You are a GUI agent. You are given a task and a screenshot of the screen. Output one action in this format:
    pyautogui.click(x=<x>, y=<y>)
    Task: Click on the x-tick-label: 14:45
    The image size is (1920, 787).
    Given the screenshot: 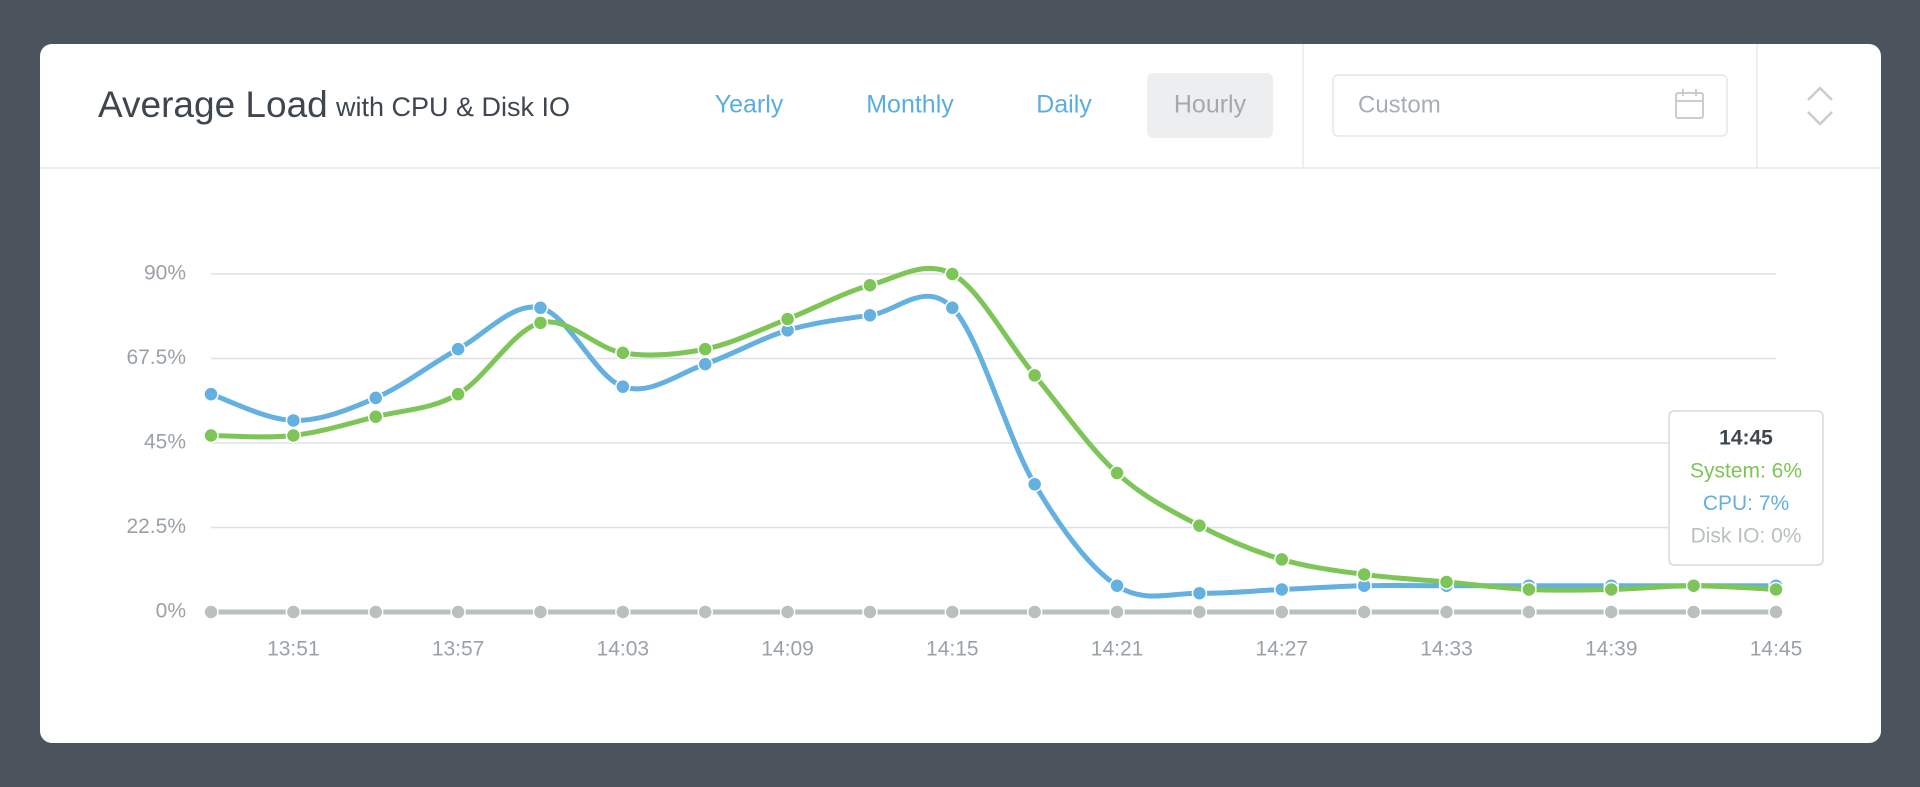 What is the action you would take?
    pyautogui.click(x=1776, y=649)
    